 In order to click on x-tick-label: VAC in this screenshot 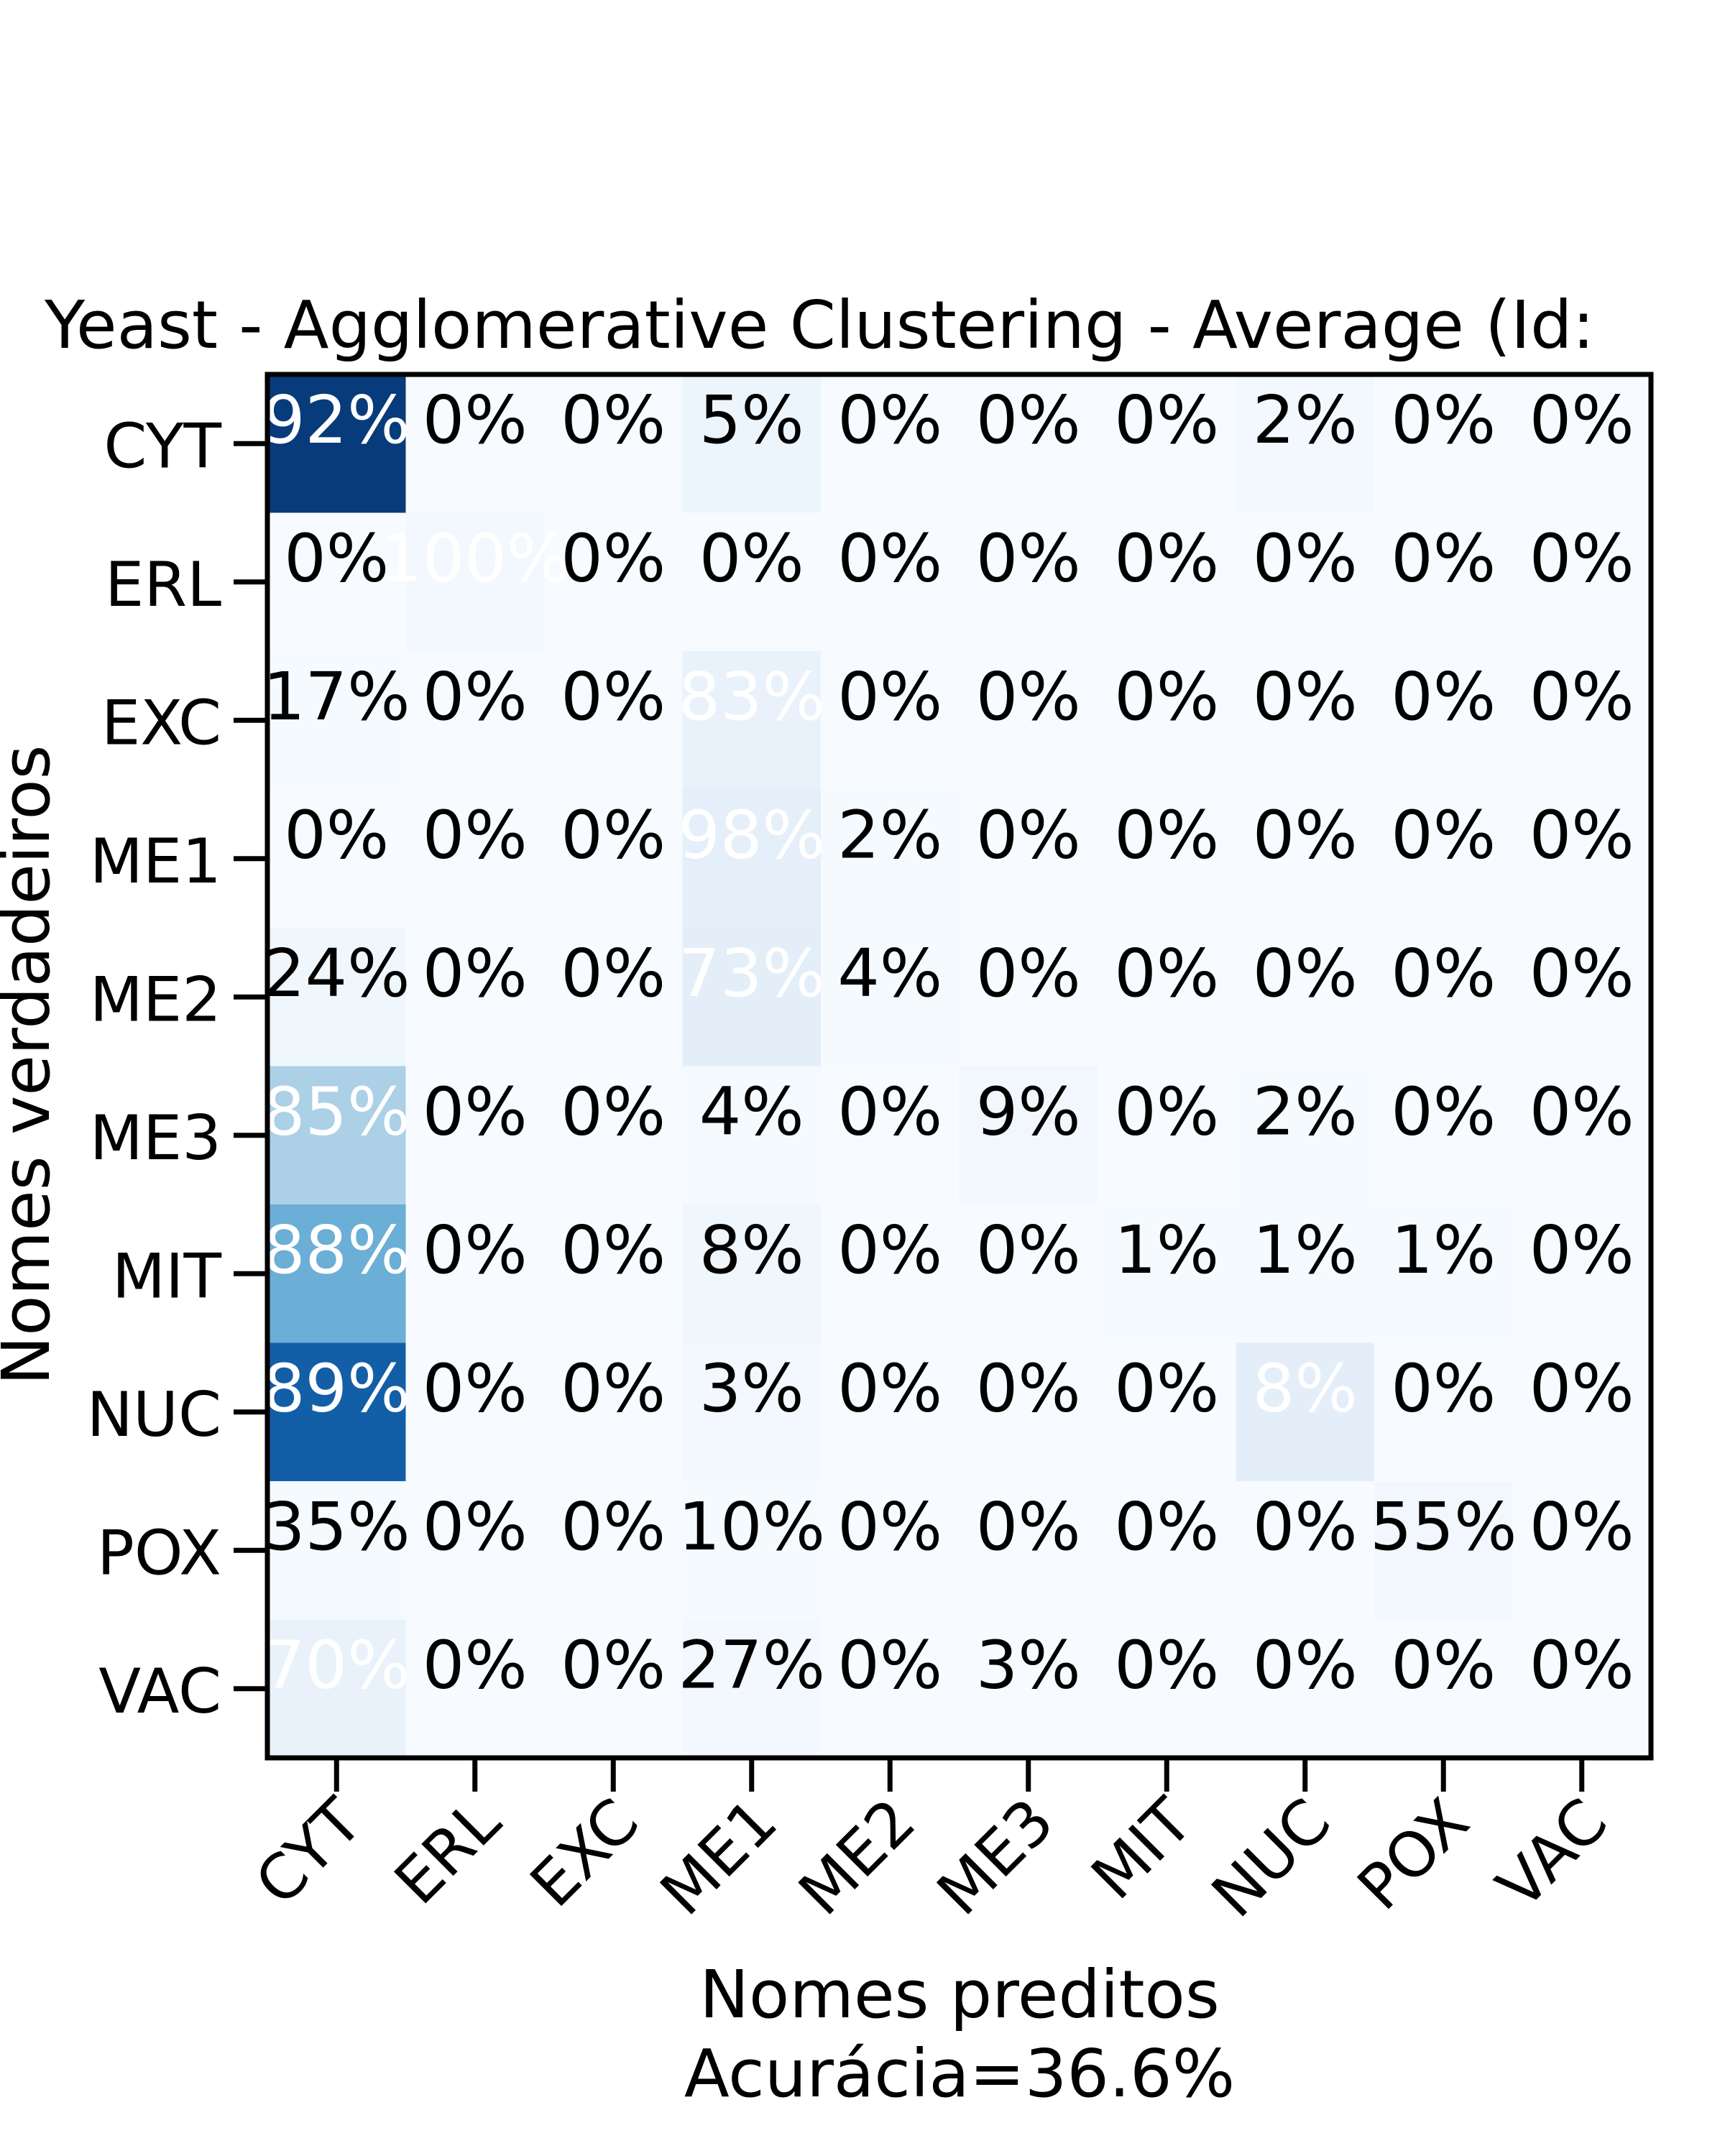, I will do `click(1552, 1853)`.